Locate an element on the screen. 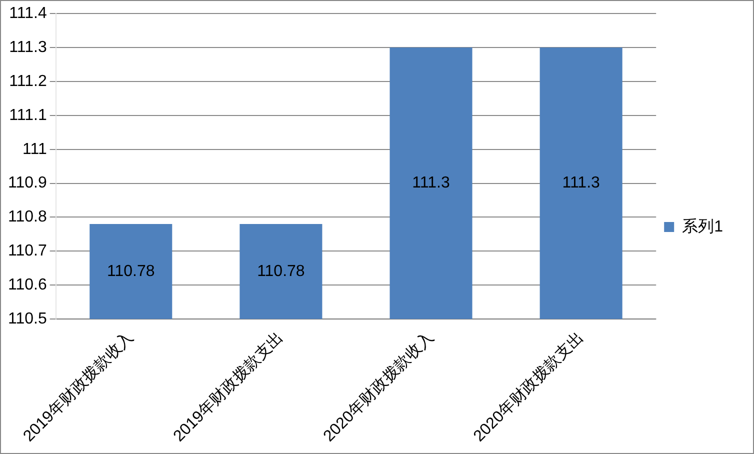  y-tick-label: 111.3 is located at coordinates (28, 47).